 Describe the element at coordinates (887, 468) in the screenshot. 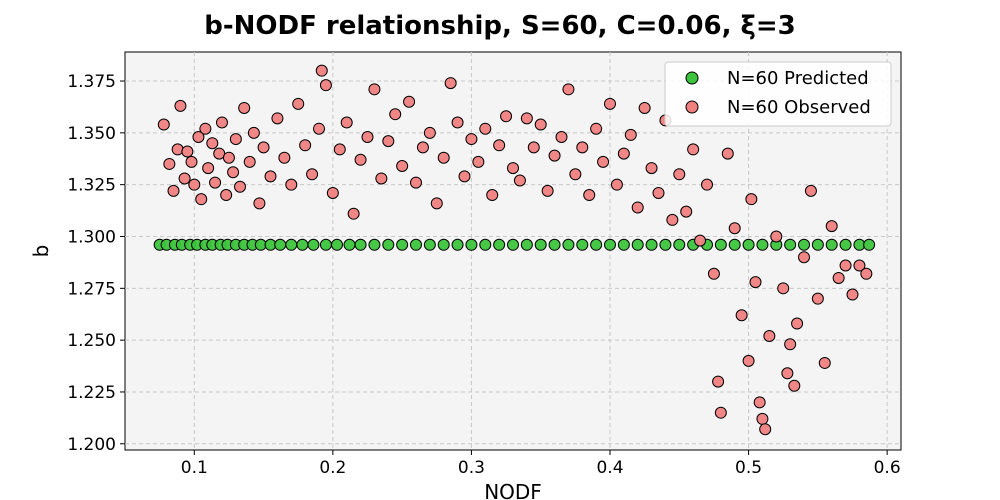

I see `x-tick-label: 0.6` at that location.